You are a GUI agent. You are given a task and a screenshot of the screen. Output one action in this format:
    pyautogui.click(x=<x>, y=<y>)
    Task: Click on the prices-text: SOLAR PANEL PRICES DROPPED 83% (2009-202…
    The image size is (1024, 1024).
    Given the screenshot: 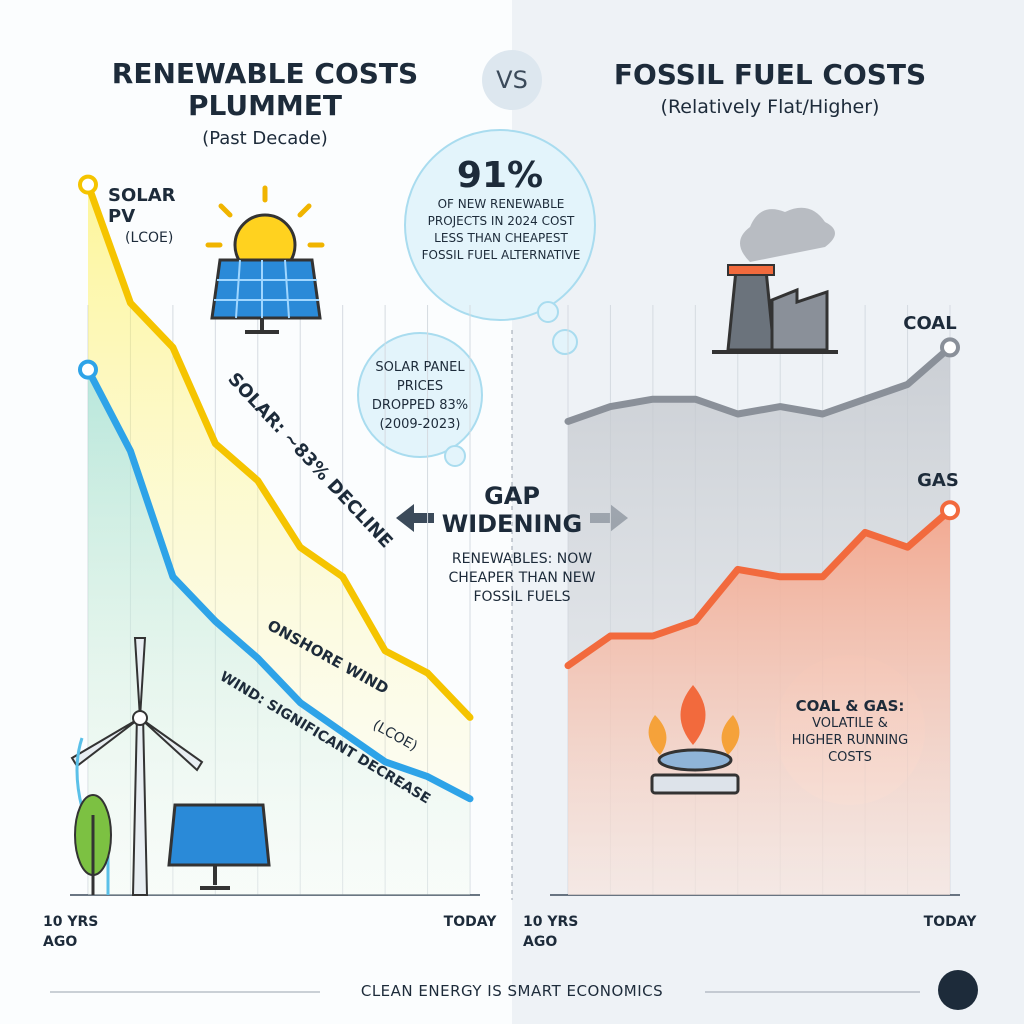 What is the action you would take?
    pyautogui.click(x=420, y=396)
    